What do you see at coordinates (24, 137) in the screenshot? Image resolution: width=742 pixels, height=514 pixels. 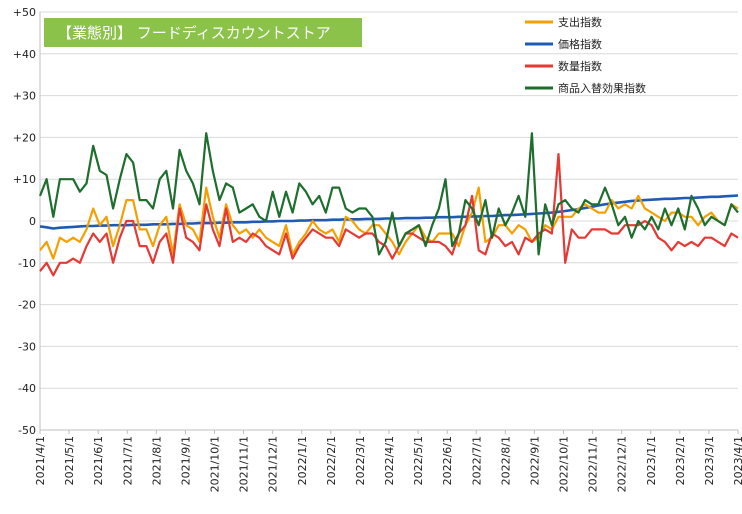 I see `y-tick-label: +20` at bounding box center [24, 137].